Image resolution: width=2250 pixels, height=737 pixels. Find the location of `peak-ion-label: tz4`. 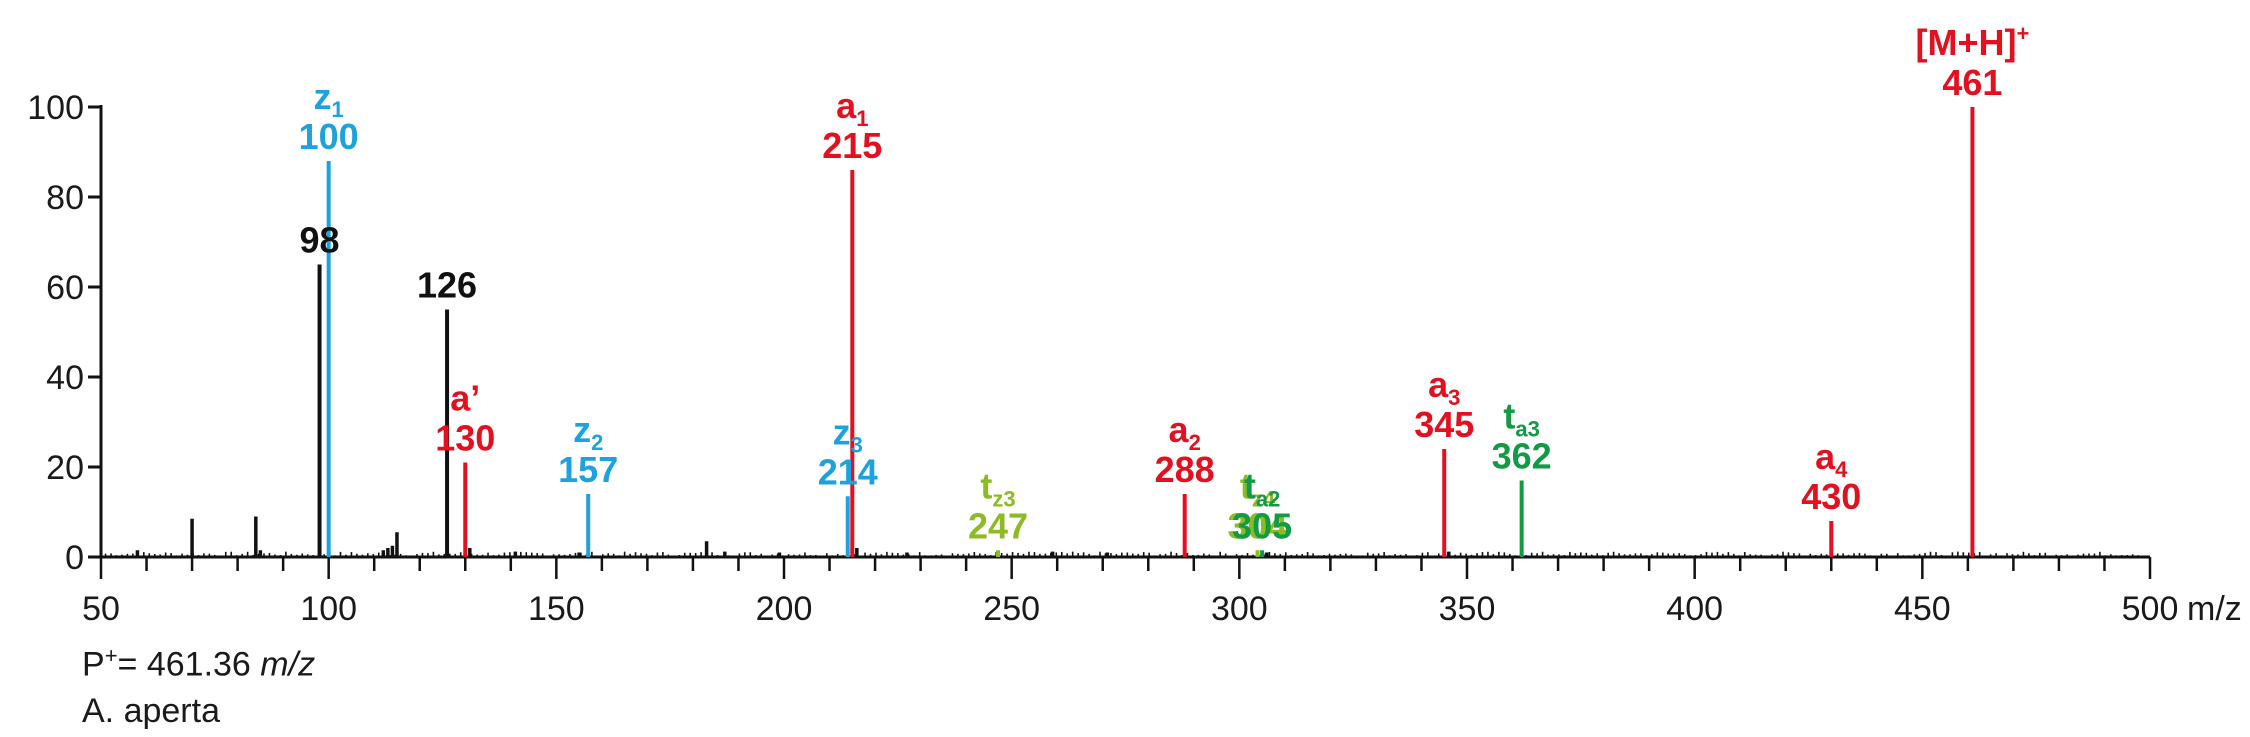

peak-ion-label: tz4 is located at coordinates (1258, 488).